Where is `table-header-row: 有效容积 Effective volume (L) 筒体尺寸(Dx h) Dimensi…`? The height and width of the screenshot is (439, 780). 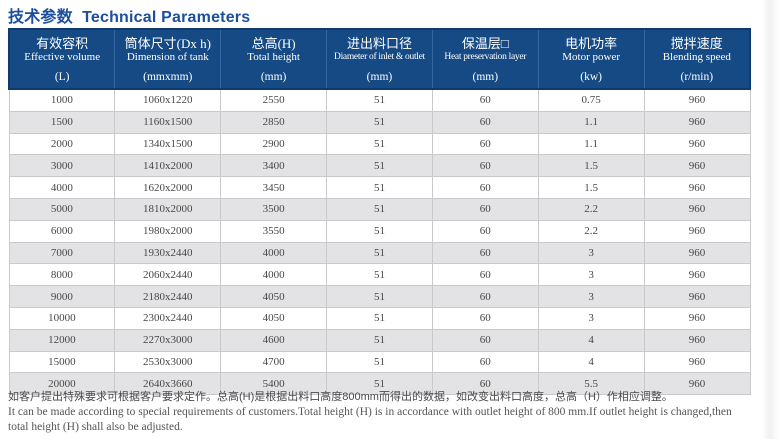 table-header-row: 有效容积 Effective volume (L) 筒体尺寸(Dx h) Dimensi… is located at coordinates (379, 59).